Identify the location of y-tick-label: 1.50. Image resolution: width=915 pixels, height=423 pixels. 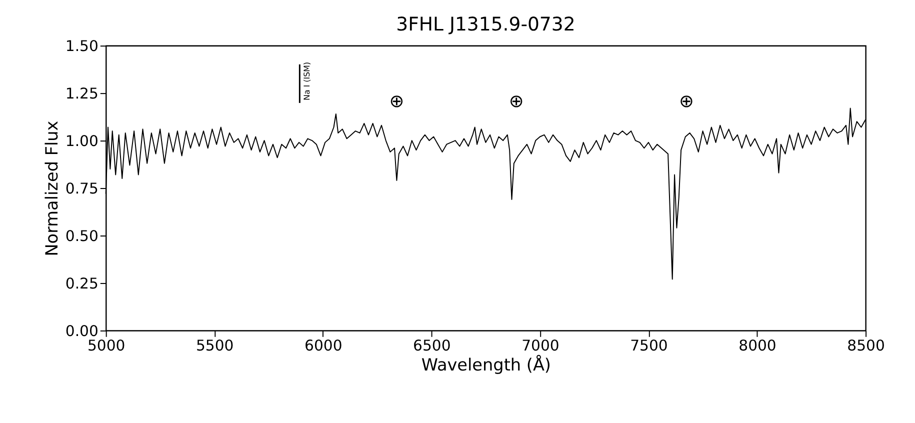
(81, 47).